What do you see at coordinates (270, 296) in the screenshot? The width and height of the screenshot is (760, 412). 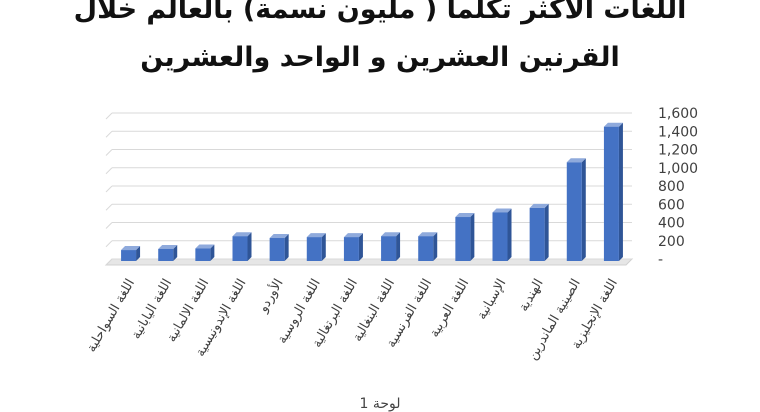 I see `x-tick-label: الأوردو` at bounding box center [270, 296].